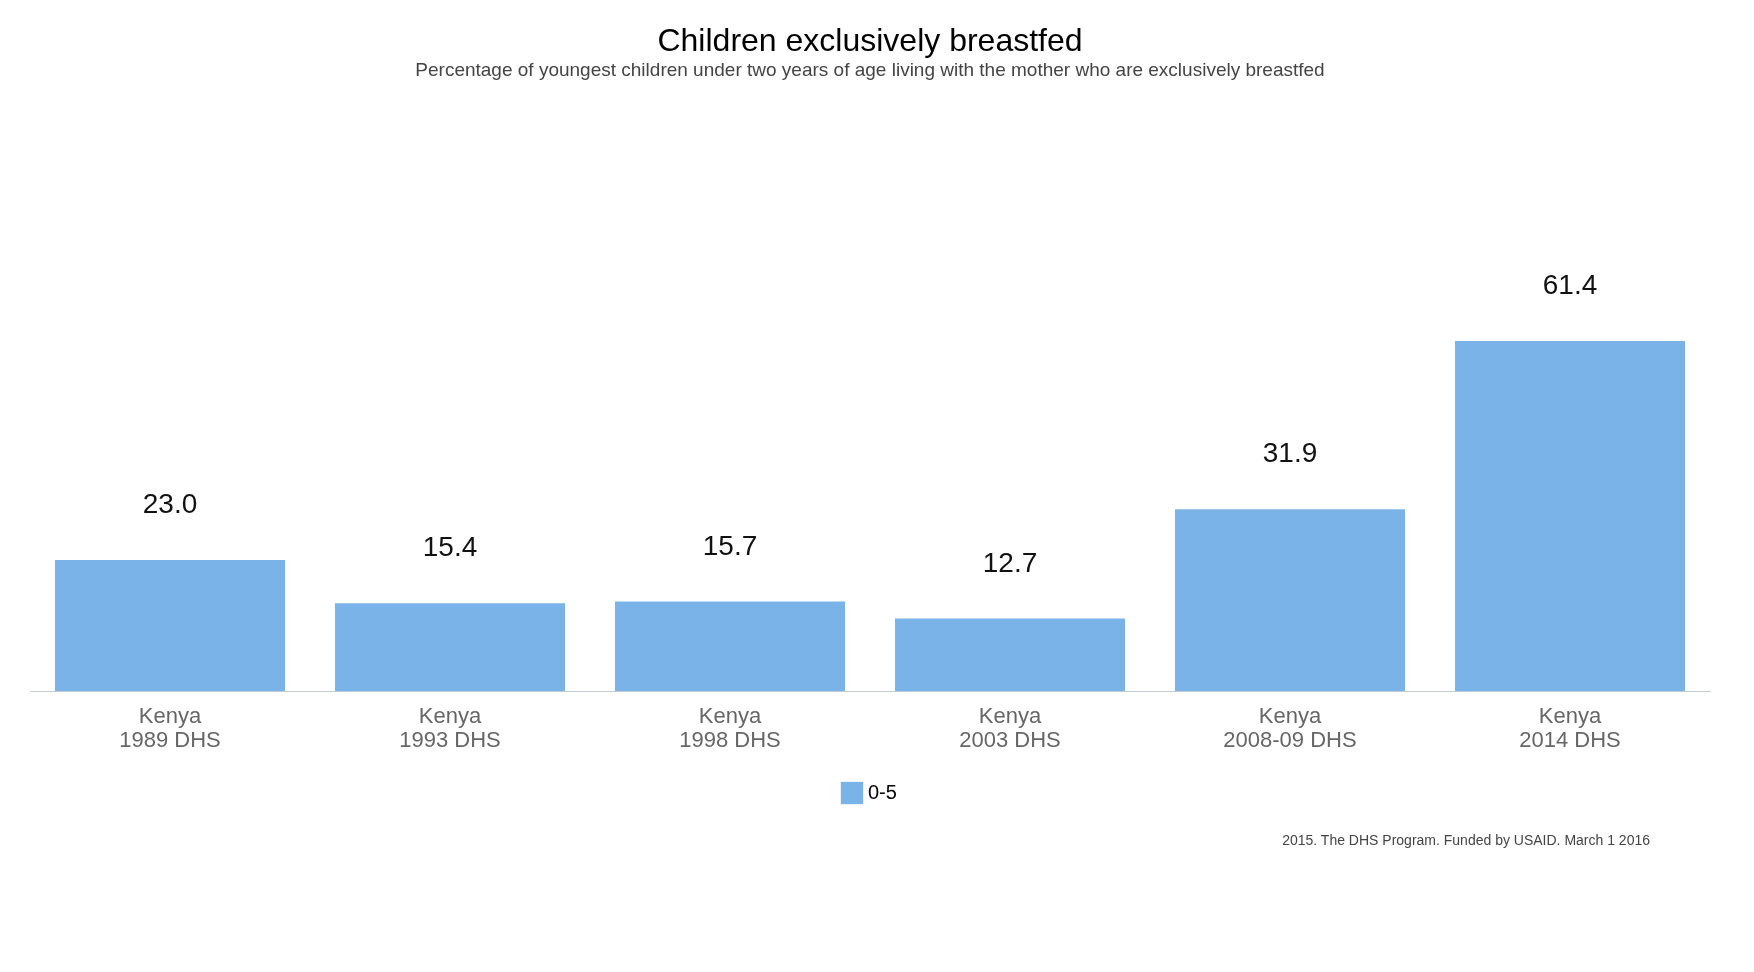  What do you see at coordinates (450, 547) in the screenshot?
I see `data-label: 15.4` at bounding box center [450, 547].